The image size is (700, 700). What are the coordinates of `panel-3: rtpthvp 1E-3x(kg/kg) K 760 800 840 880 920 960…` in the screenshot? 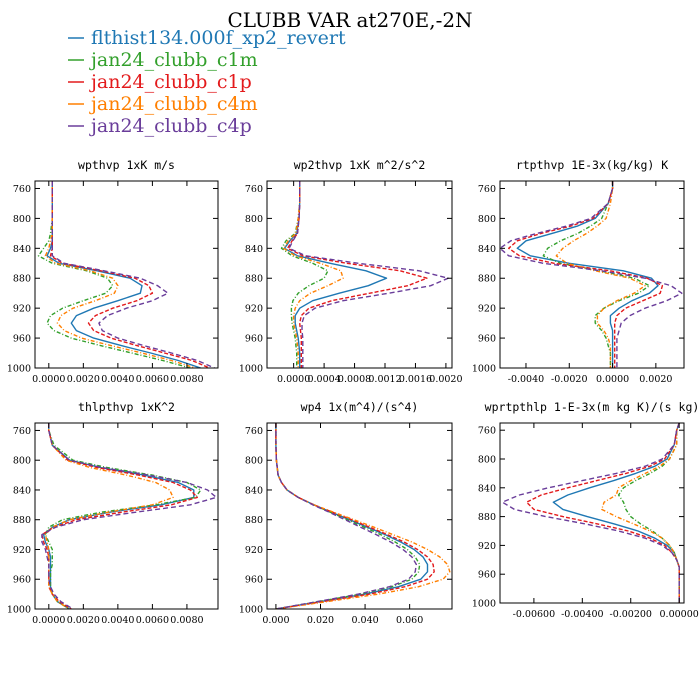 It's located at (578, 271).